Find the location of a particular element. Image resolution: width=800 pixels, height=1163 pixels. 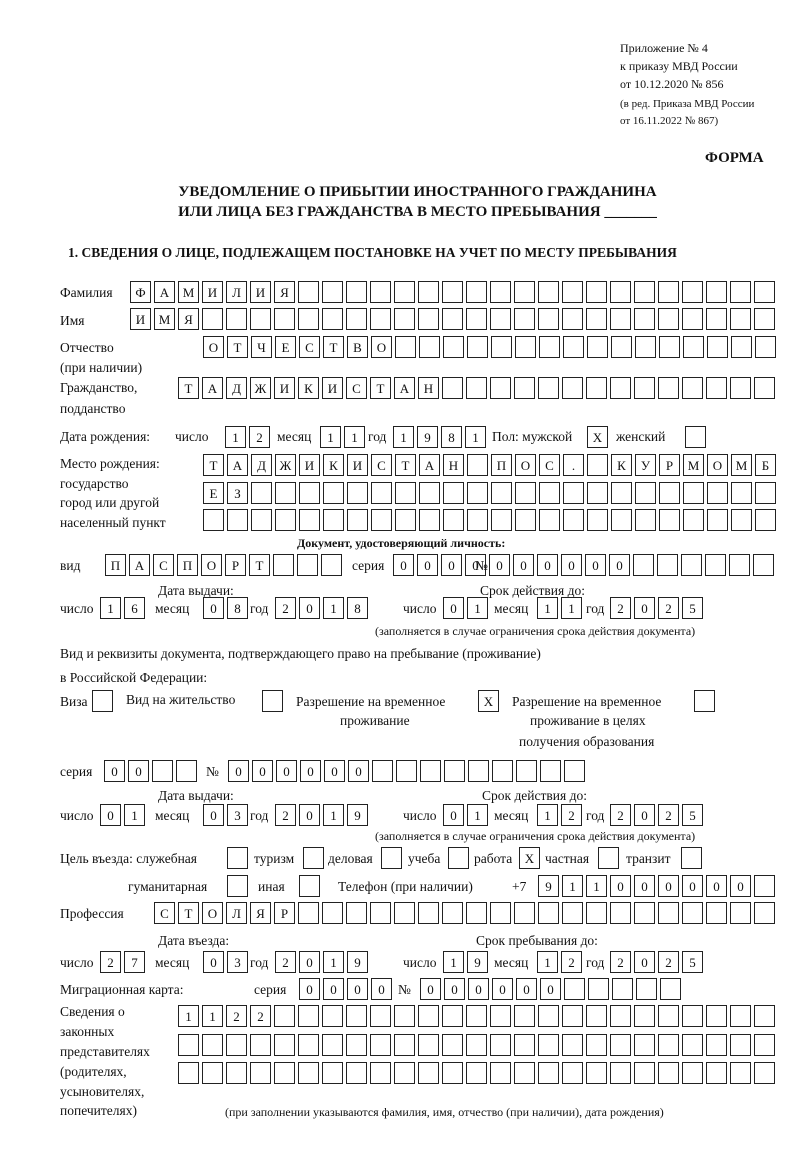

char-cell: М is located at coordinates (188, 292).